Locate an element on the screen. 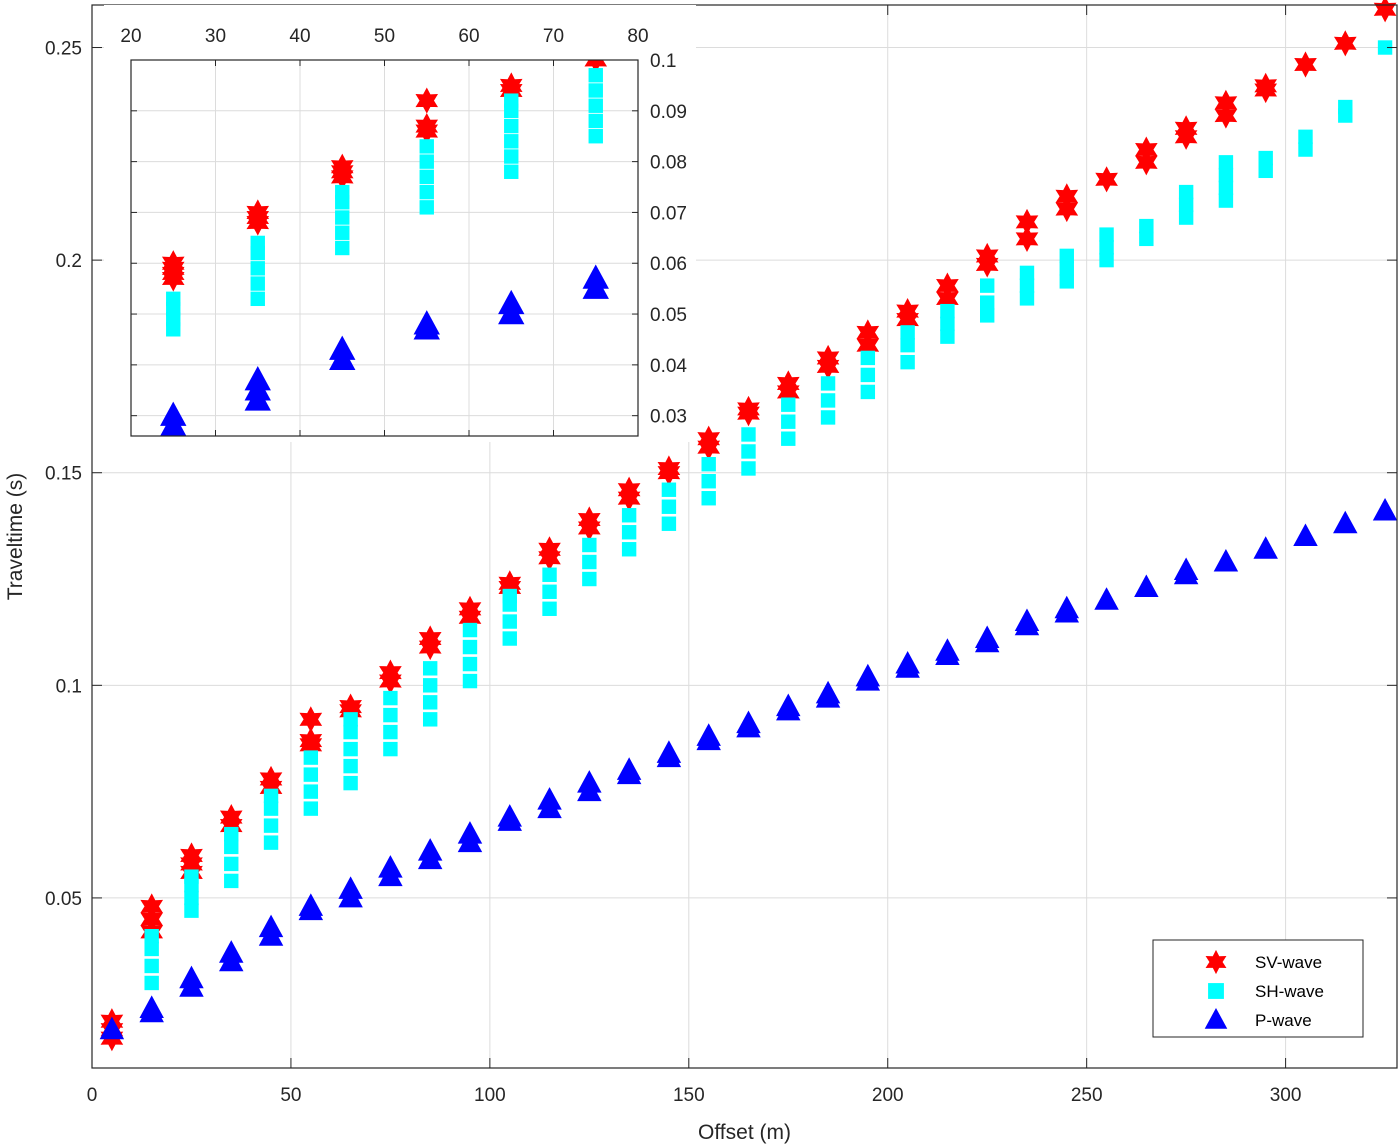  inset-xtick-label: 30 is located at coordinates (215, 36).